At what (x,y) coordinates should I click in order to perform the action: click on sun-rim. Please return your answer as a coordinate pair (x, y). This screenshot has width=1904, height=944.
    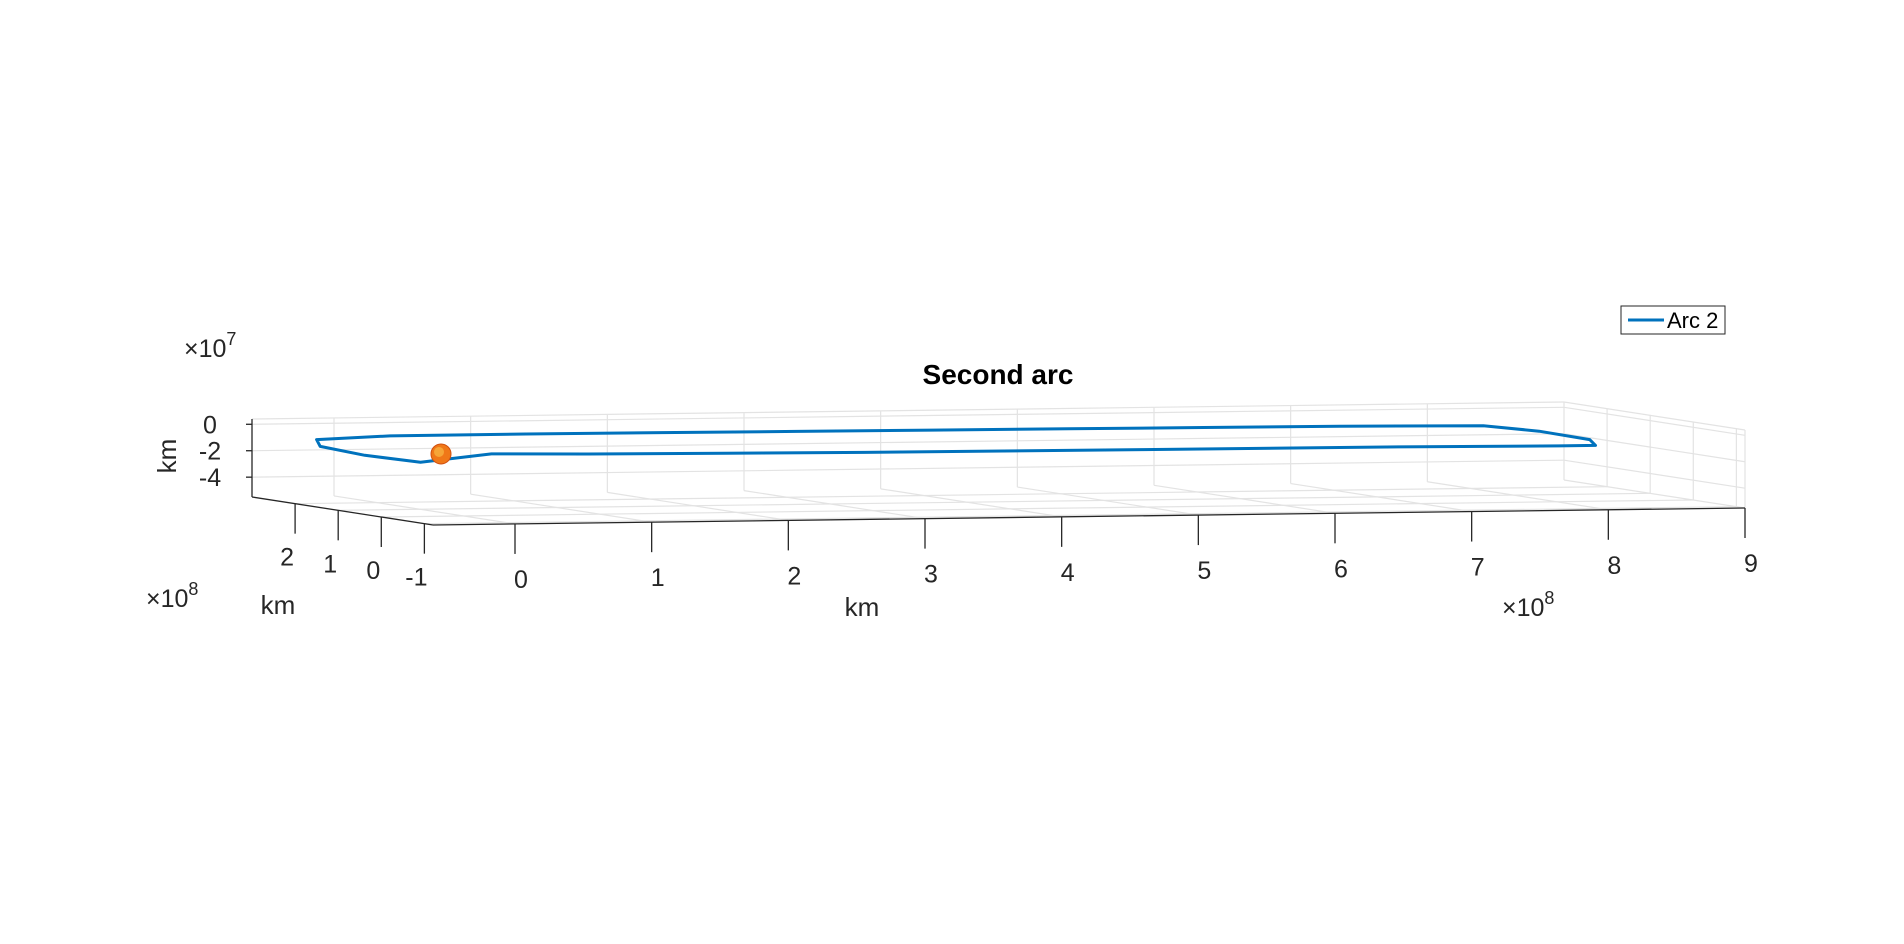
    Looking at the image, I should click on (441, 454).